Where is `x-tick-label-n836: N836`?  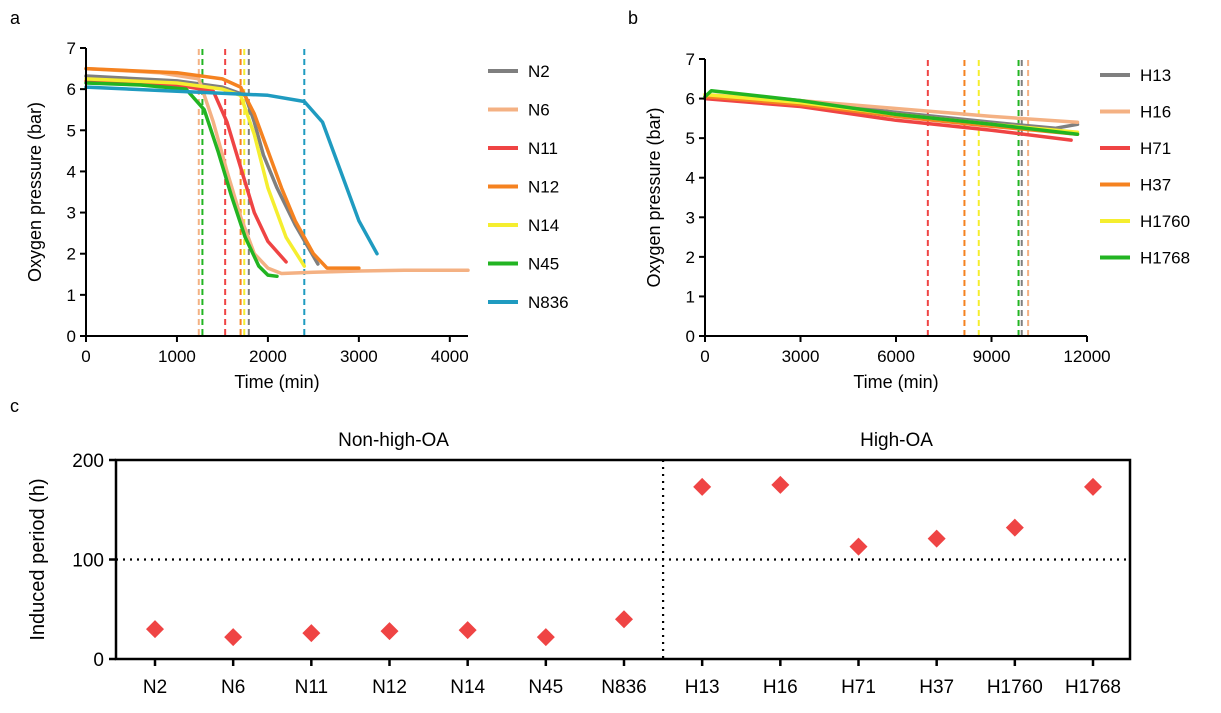 x-tick-label-n836: N836 is located at coordinates (623, 687).